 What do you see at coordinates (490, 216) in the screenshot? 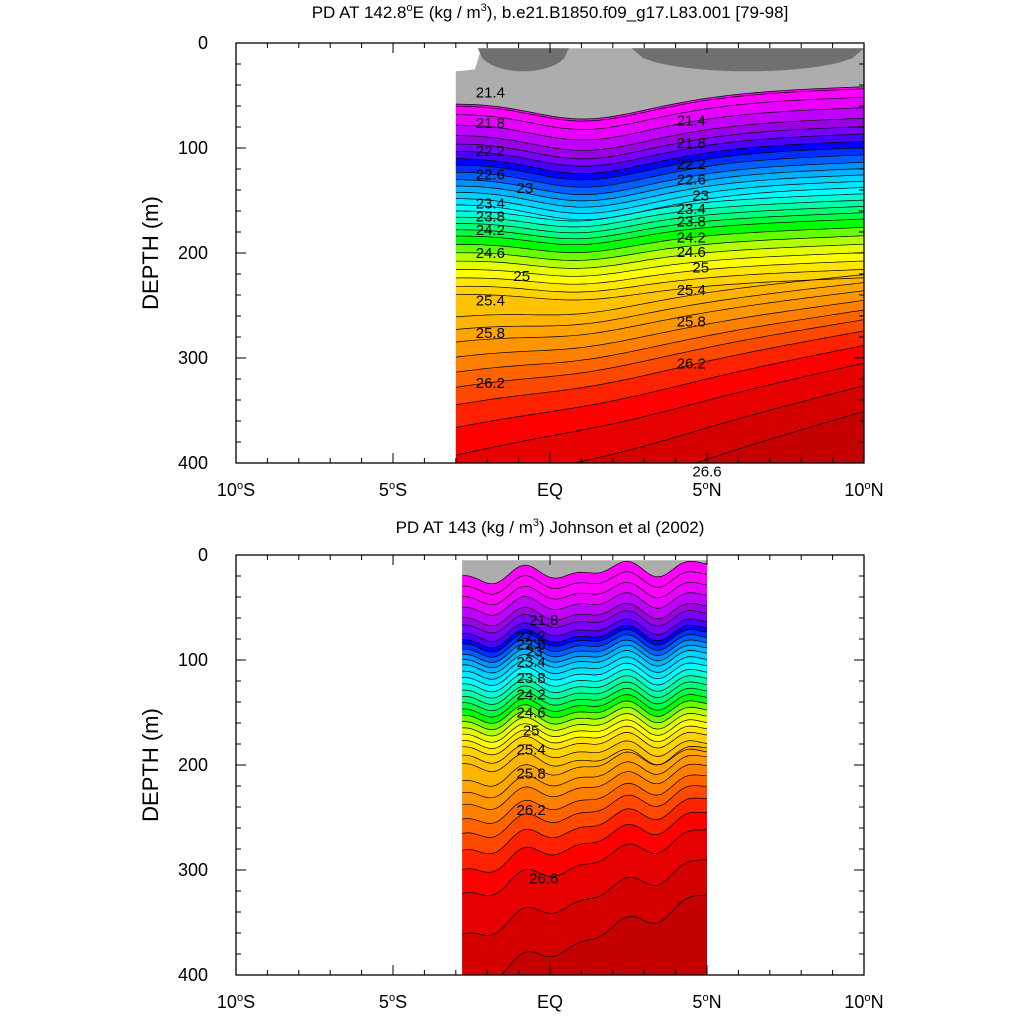
I see `contour-label: 23.8` at bounding box center [490, 216].